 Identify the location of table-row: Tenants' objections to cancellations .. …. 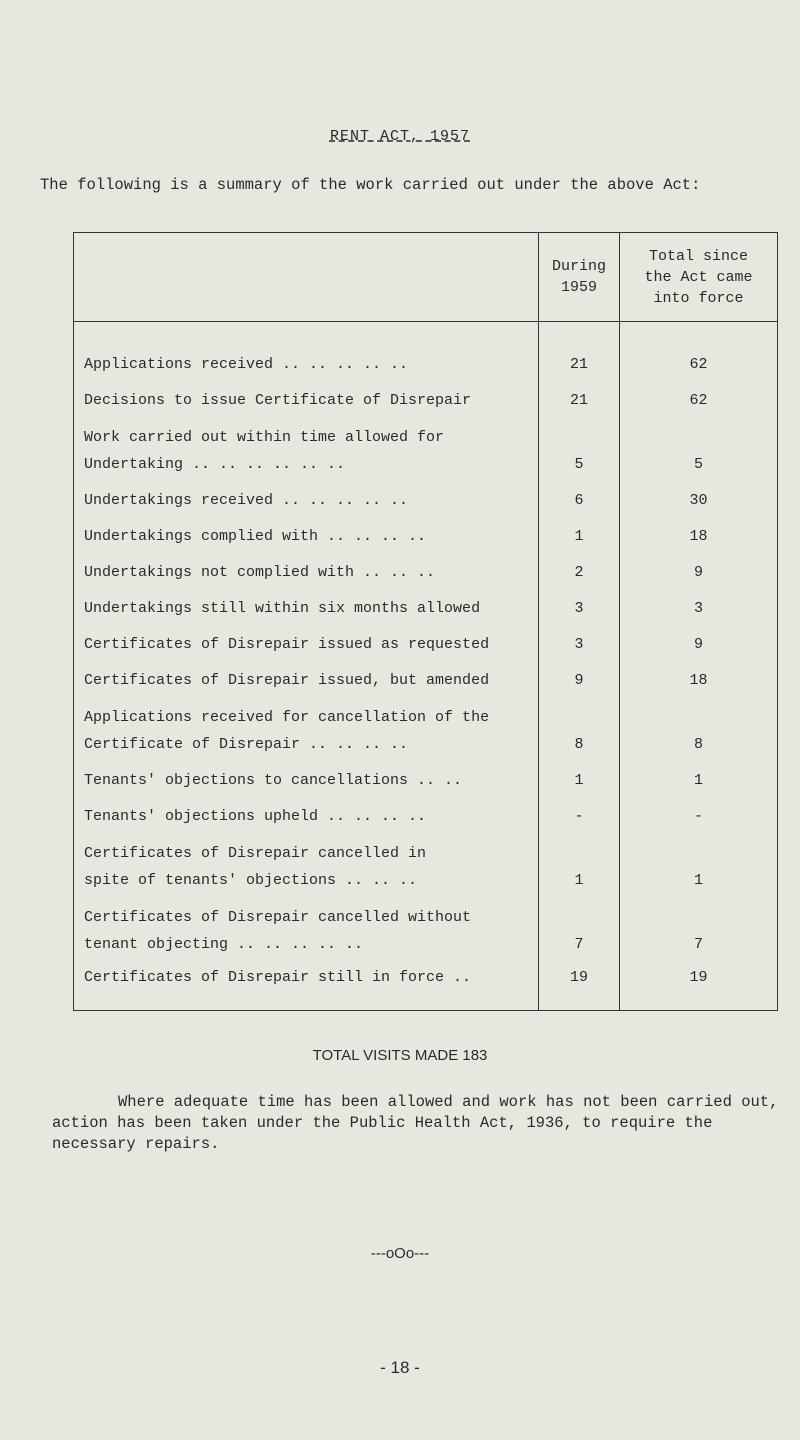
(425, 776).